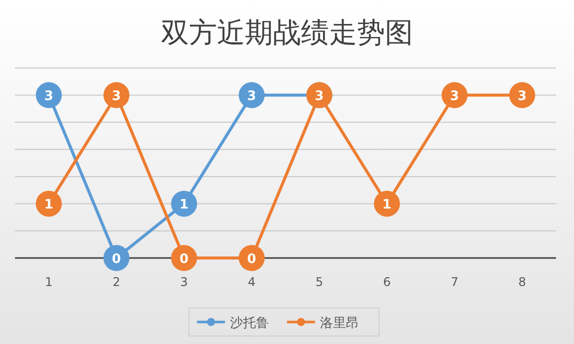 The width and height of the screenshot is (574, 344). Describe the element at coordinates (319, 282) in the screenshot. I see `x-tick-label: 5` at that location.